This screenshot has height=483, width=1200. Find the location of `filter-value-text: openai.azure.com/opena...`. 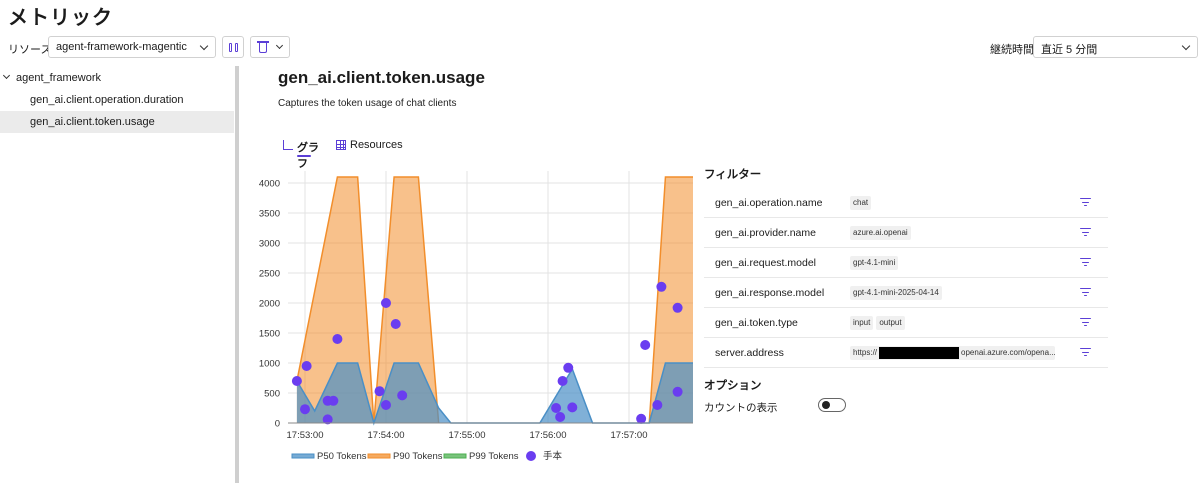

filter-value-text: openai.azure.com/opena... is located at coordinates (1008, 352).